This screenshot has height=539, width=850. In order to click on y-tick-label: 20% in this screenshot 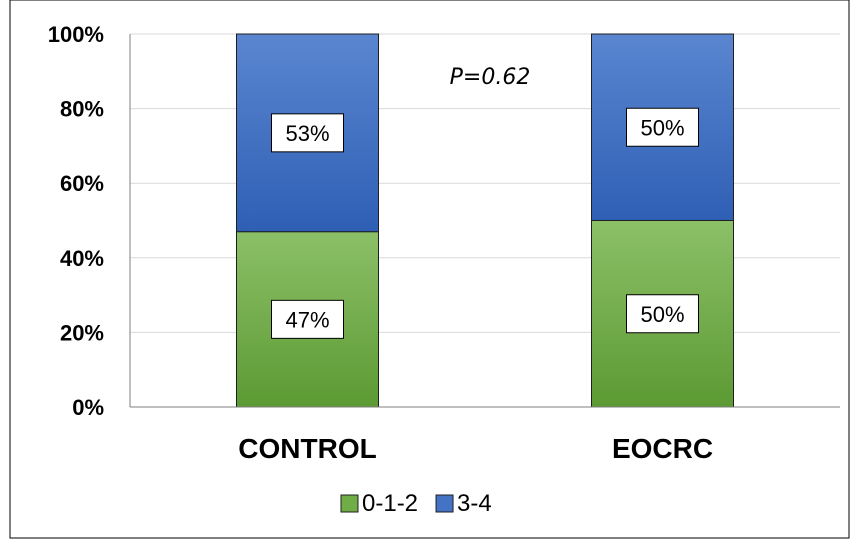, I will do `click(82, 332)`.